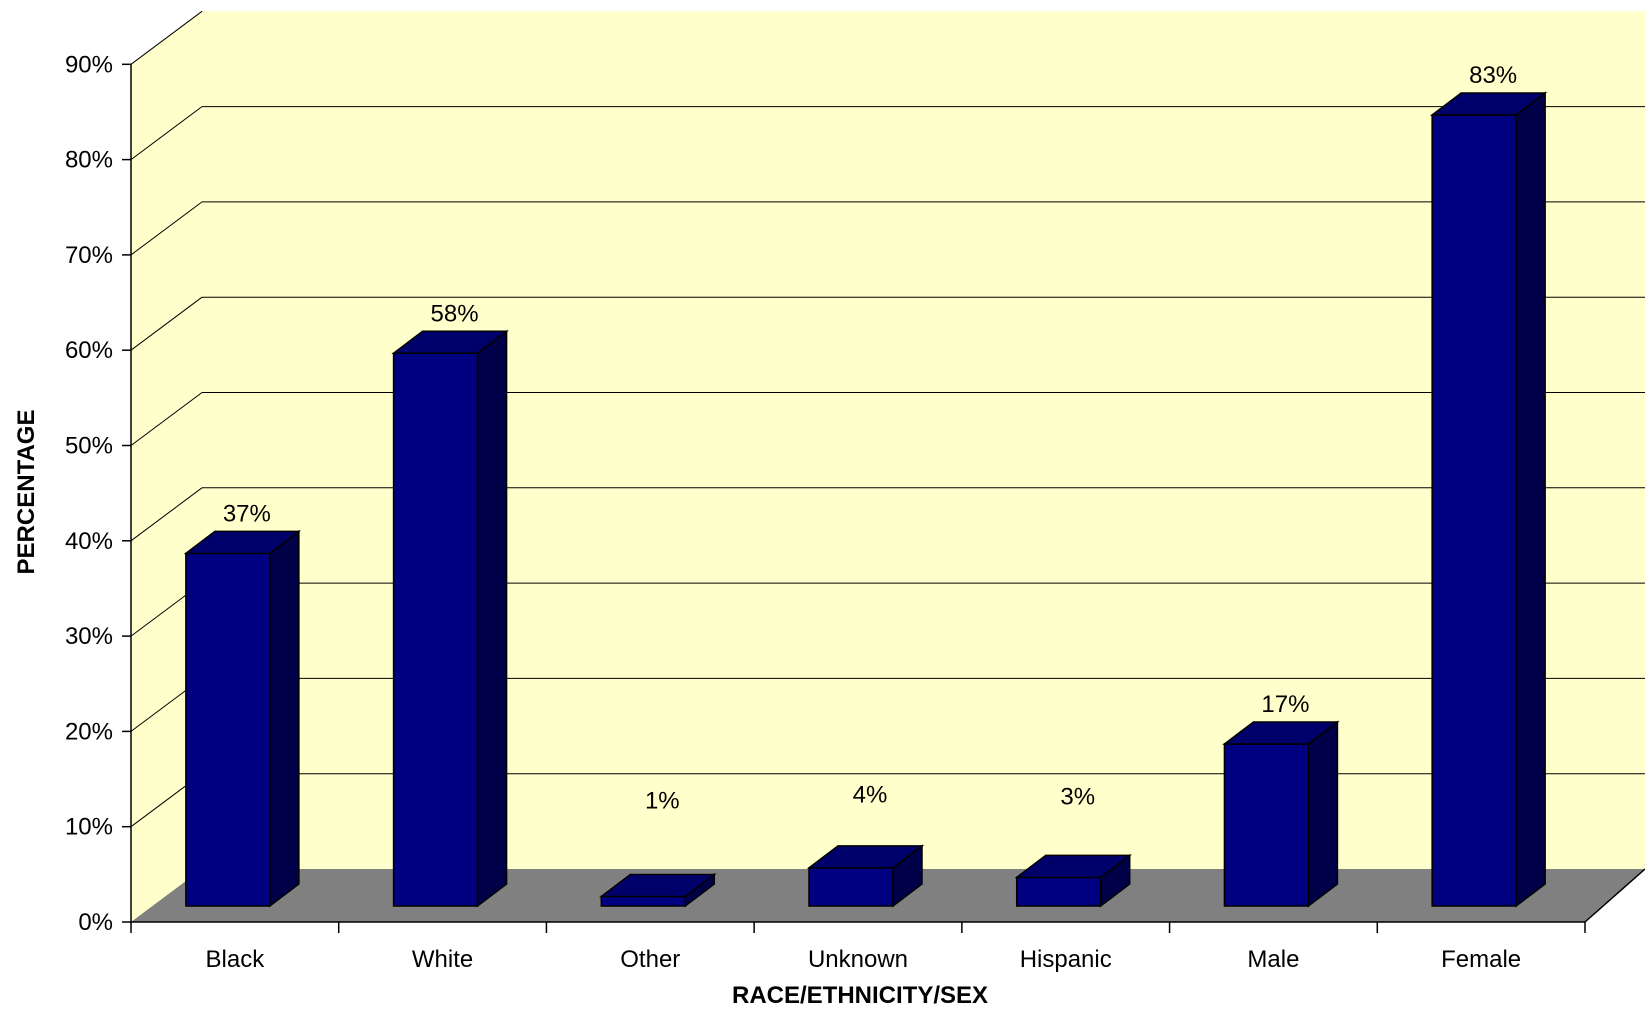  What do you see at coordinates (1493, 75) in the screenshot?
I see `data-label: 83%` at bounding box center [1493, 75].